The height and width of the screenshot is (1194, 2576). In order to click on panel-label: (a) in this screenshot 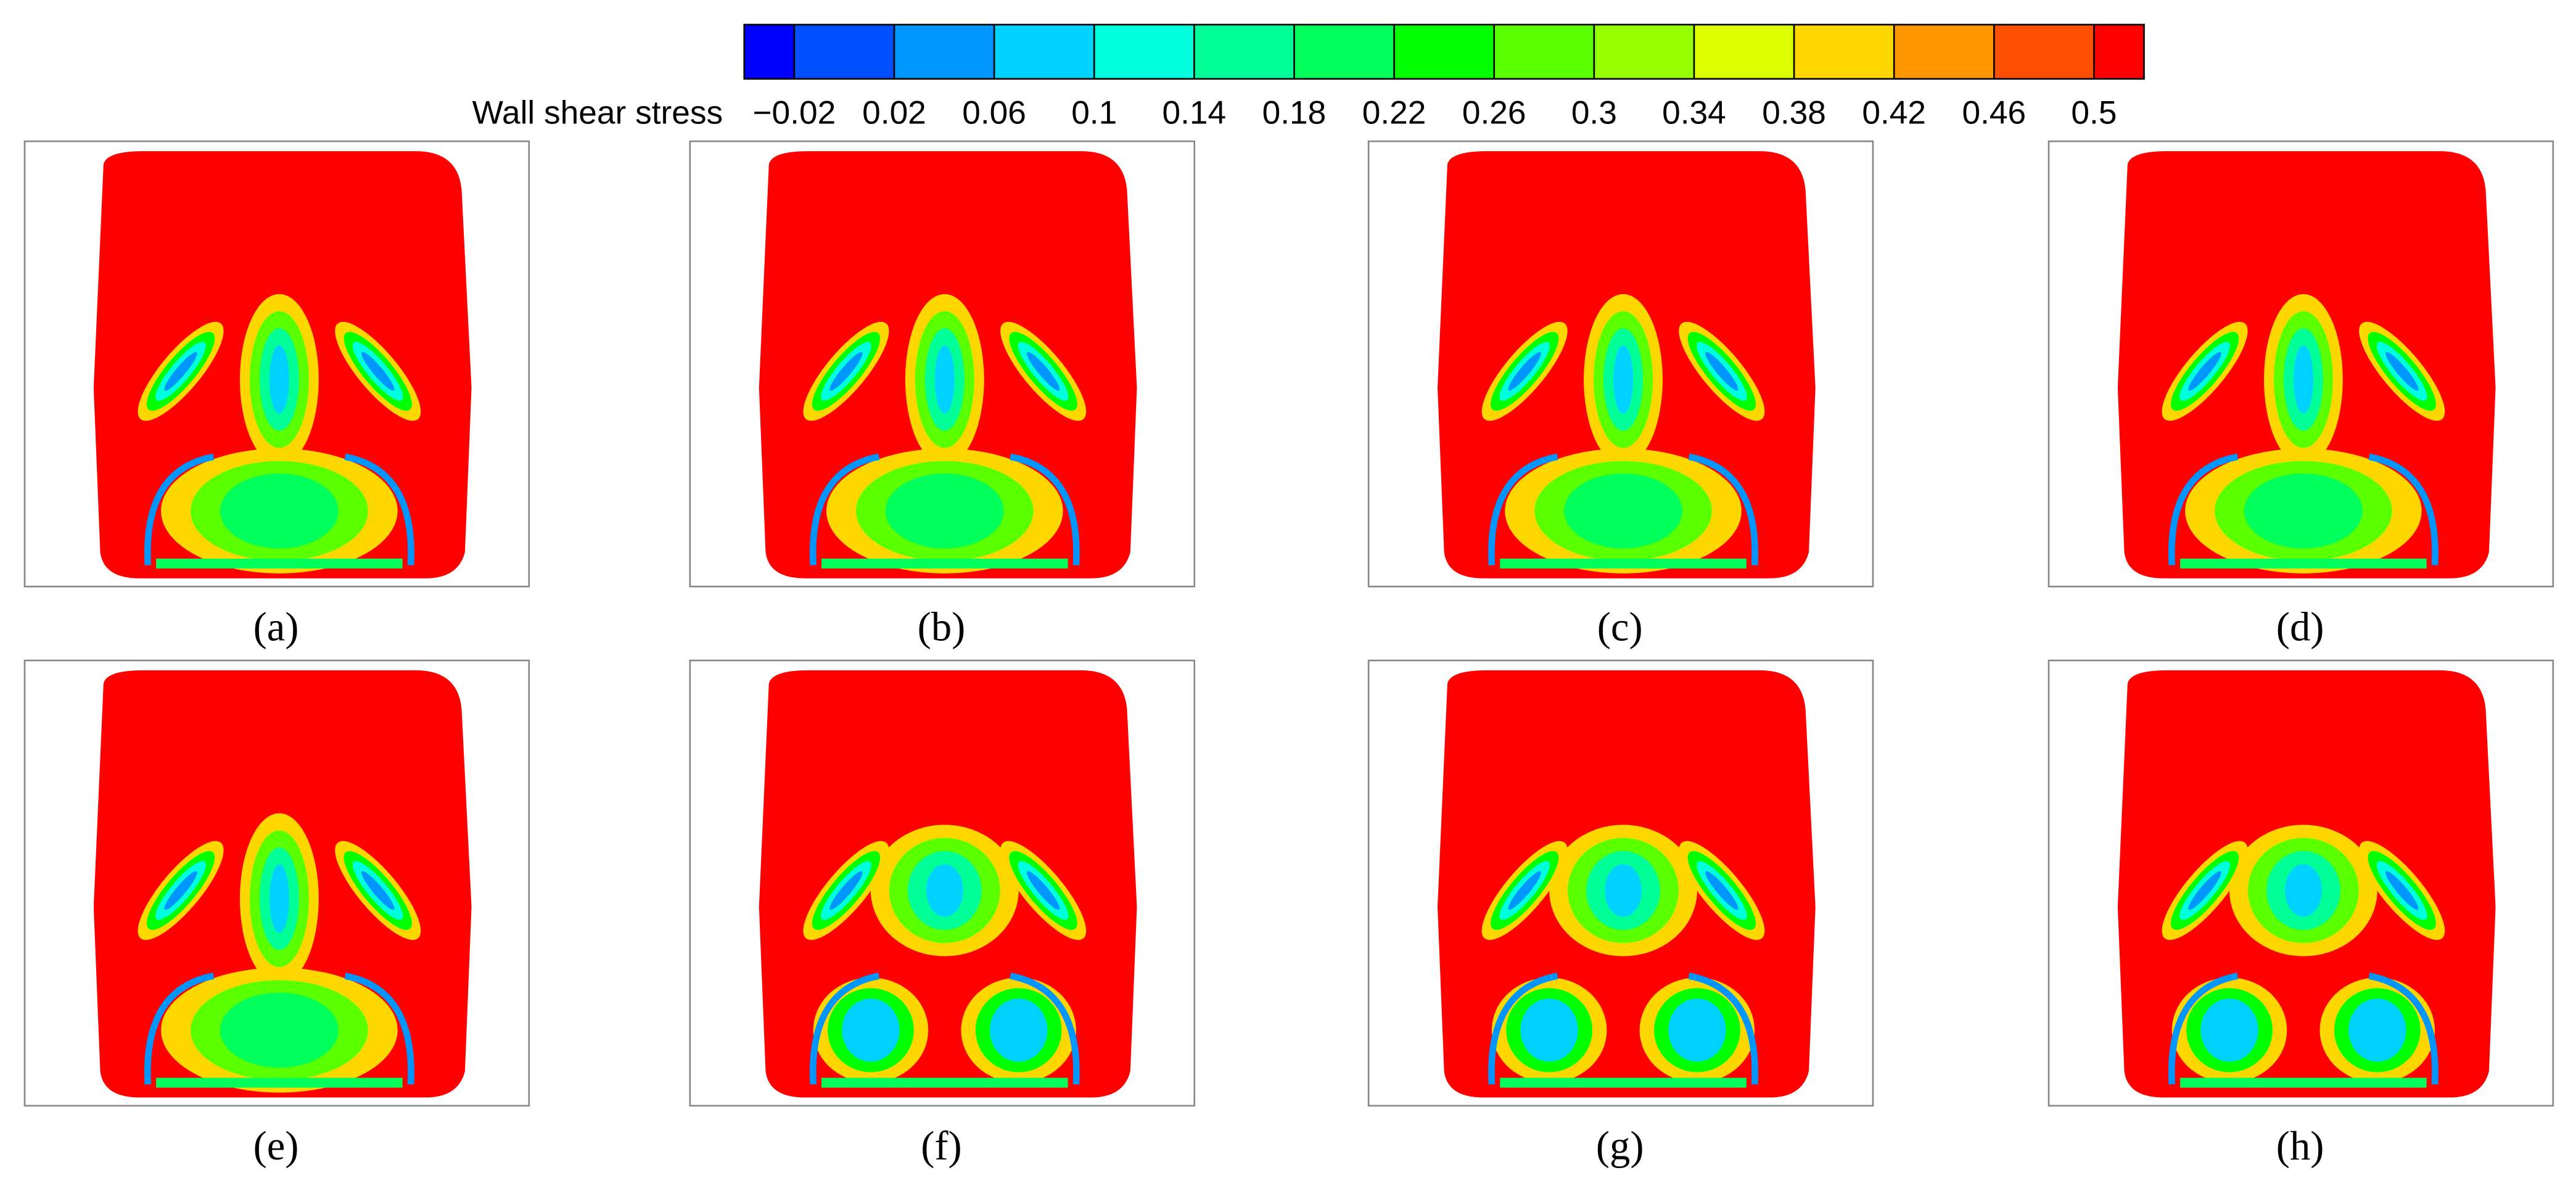, I will do `click(276, 626)`.